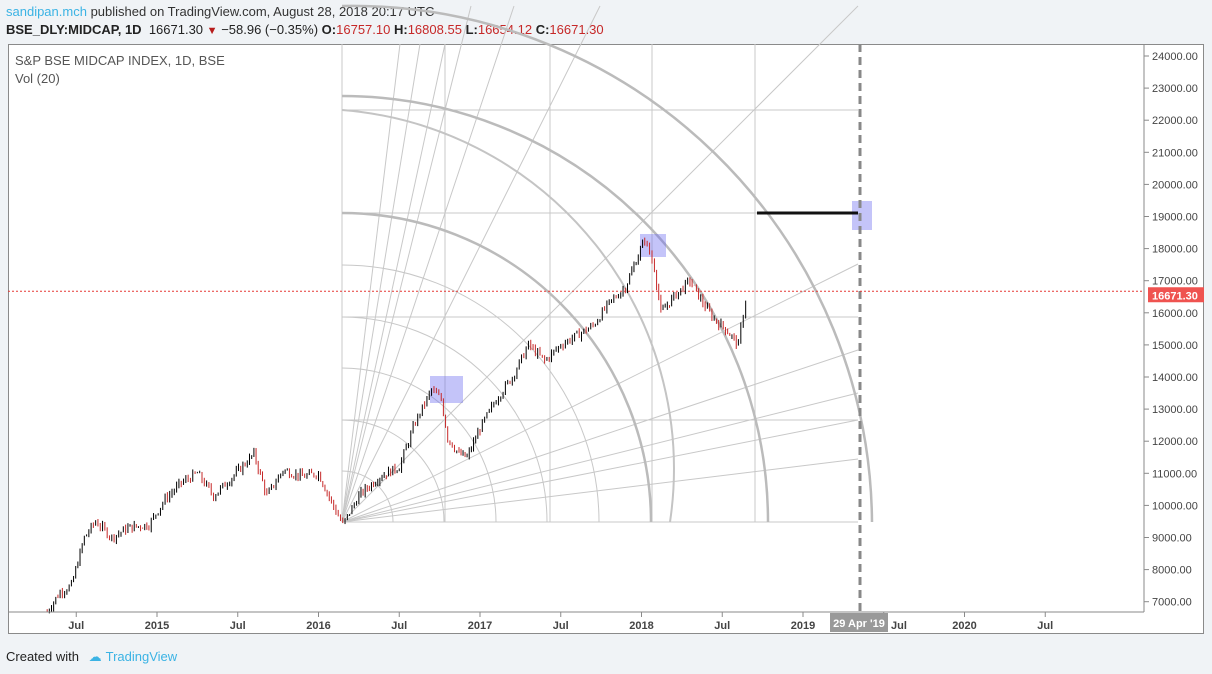 The width and height of the screenshot is (1212, 674). Describe the element at coordinates (120, 60) in the screenshot. I see `legend-title: S&P BSE MIDCAP INDEX, 1D, BSE` at that location.